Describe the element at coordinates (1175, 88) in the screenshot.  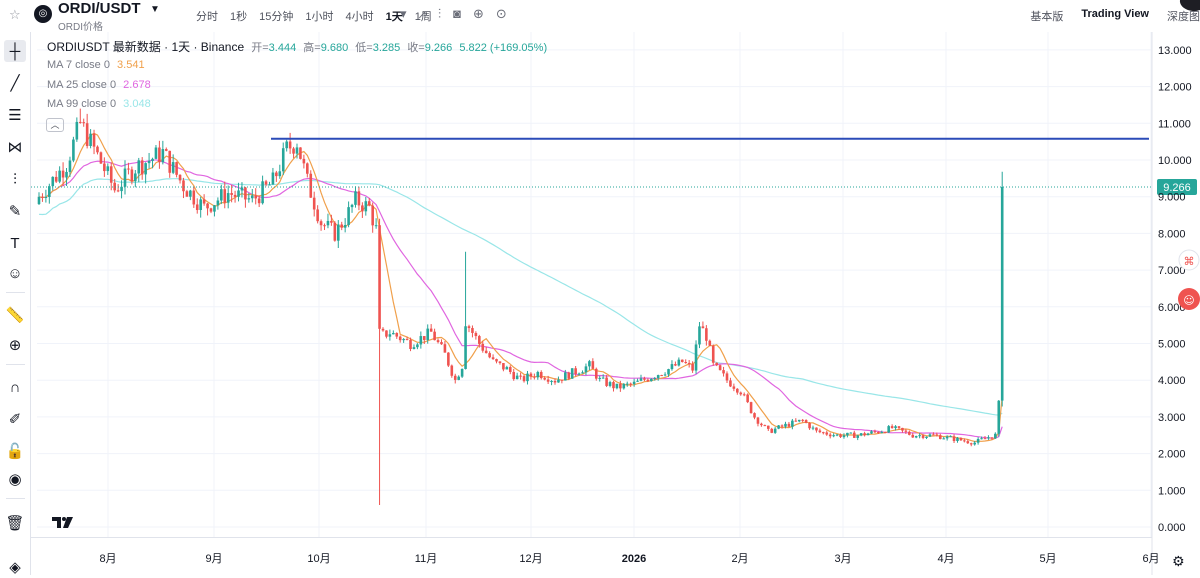
I see `price-tick-label: 12.000` at that location.